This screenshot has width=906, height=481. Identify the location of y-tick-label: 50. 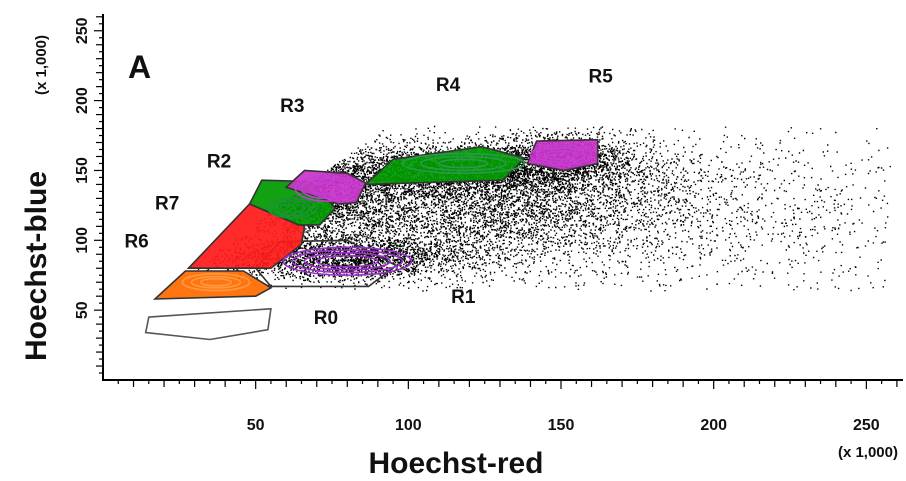
(82, 310).